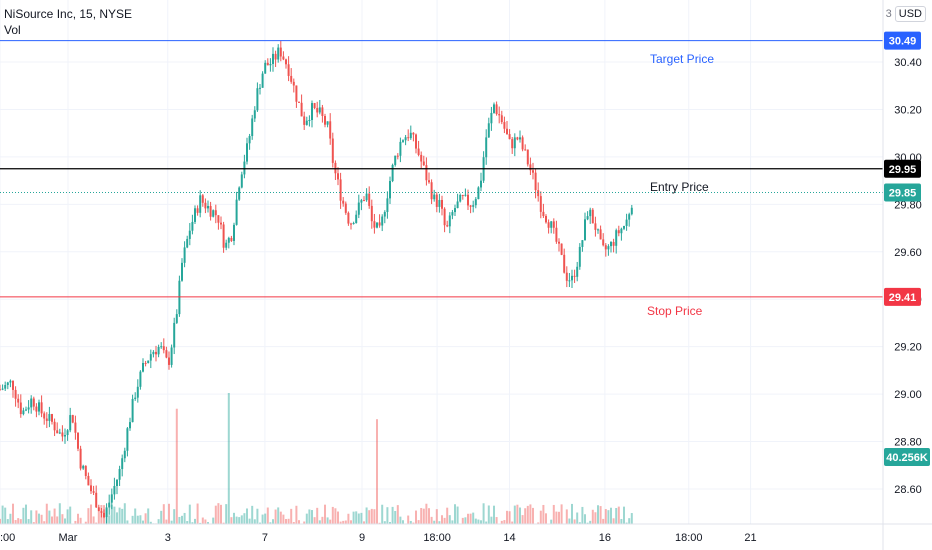 Image resolution: width=932 pixels, height=550 pixels. I want to click on currency-label: USD, so click(910, 14).